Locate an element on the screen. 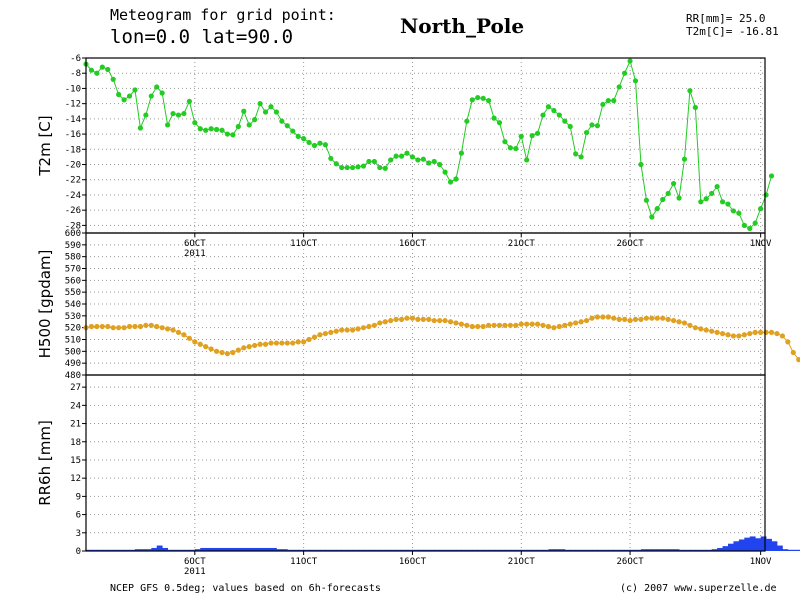 Image resolution: width=800 pixels, height=600 pixels. x-tick-label: 16OCT is located at coordinates (413, 244).